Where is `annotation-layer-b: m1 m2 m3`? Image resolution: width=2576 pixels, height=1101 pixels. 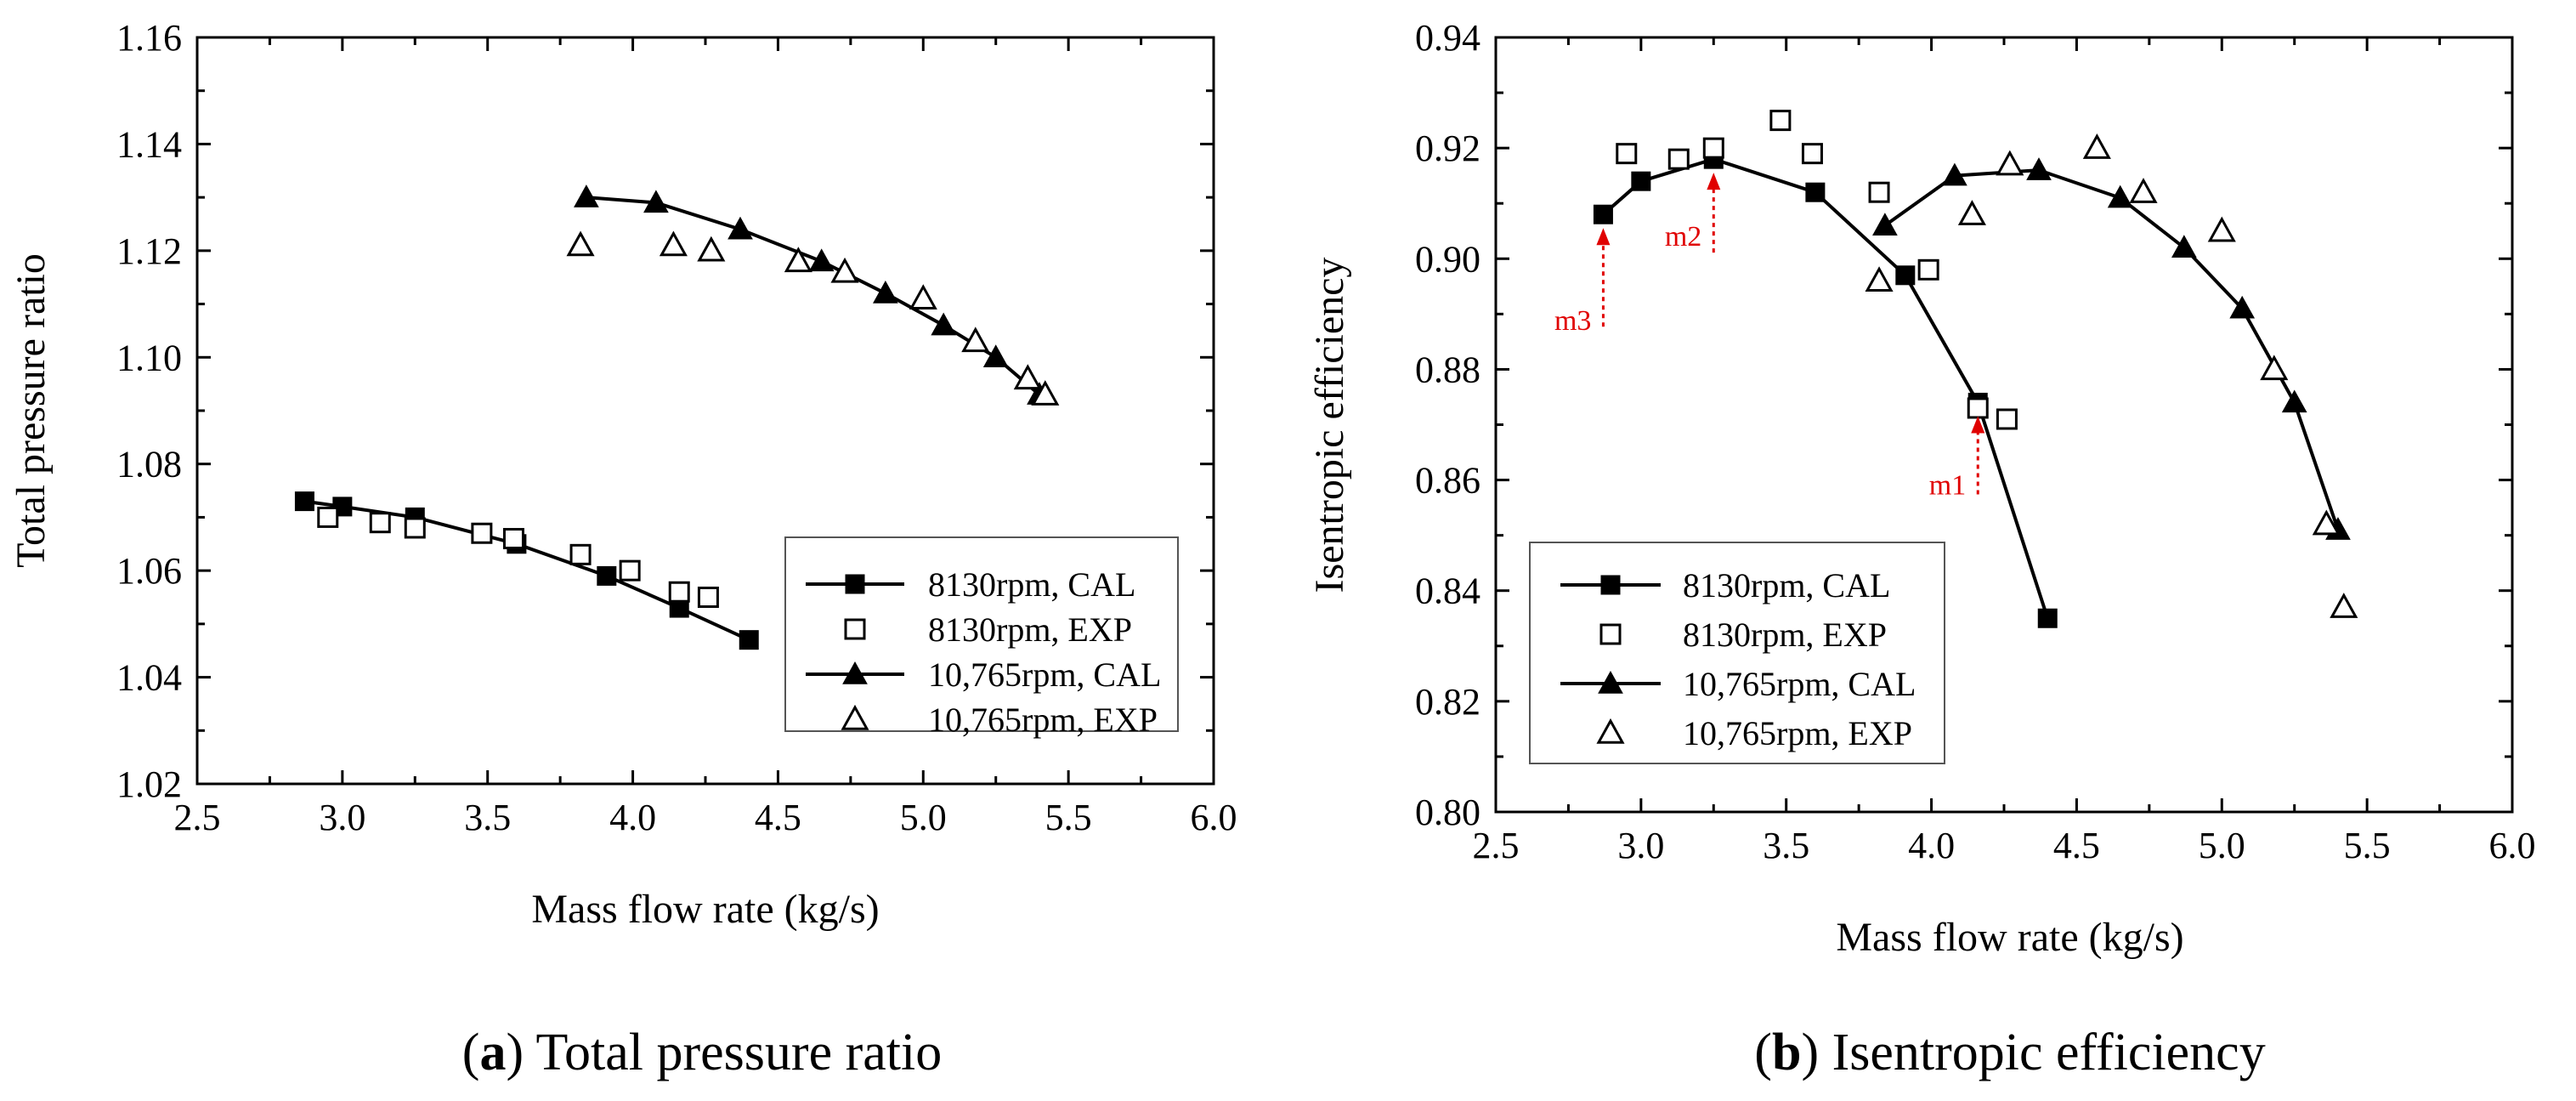
annotation-layer-b: m1 m2 m3 is located at coordinates (1769, 337).